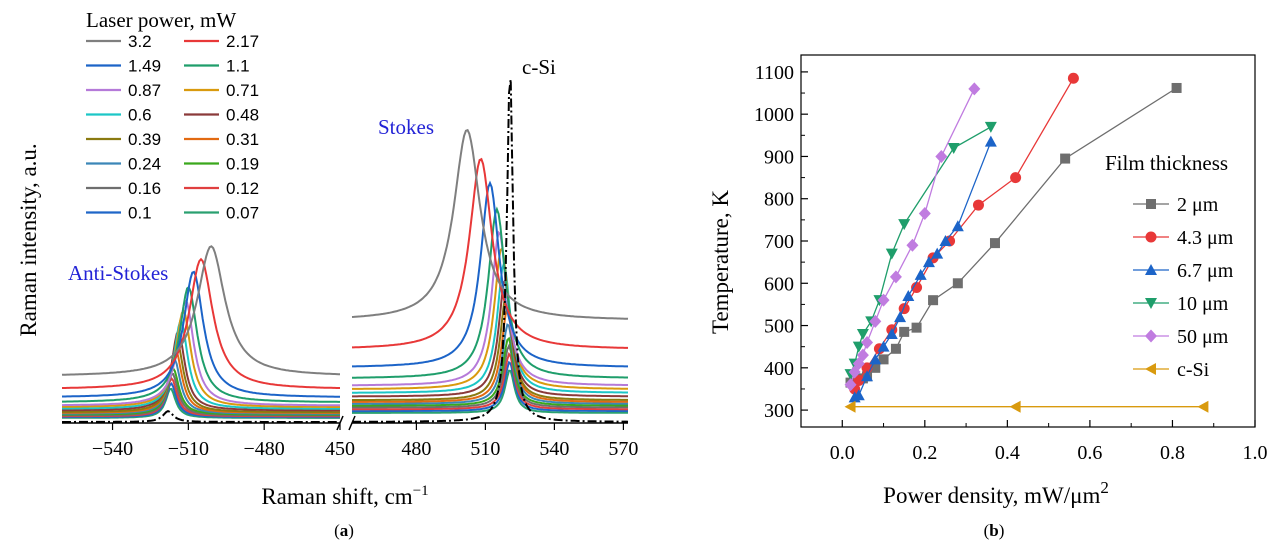  Describe the element at coordinates (842, 453) in the screenshot. I see `x-tick-label: 0.0` at that location.